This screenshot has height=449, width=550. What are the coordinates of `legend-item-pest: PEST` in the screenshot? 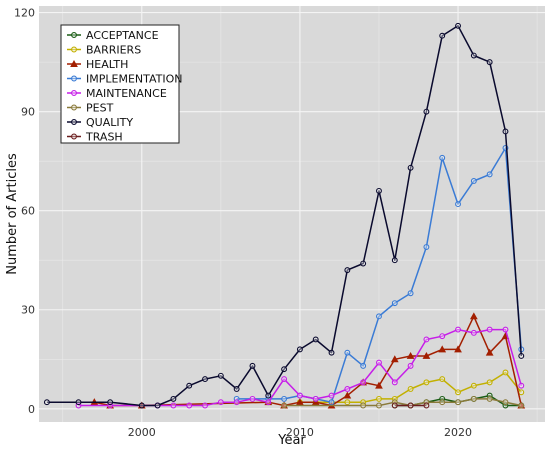 It's located at (90, 108).